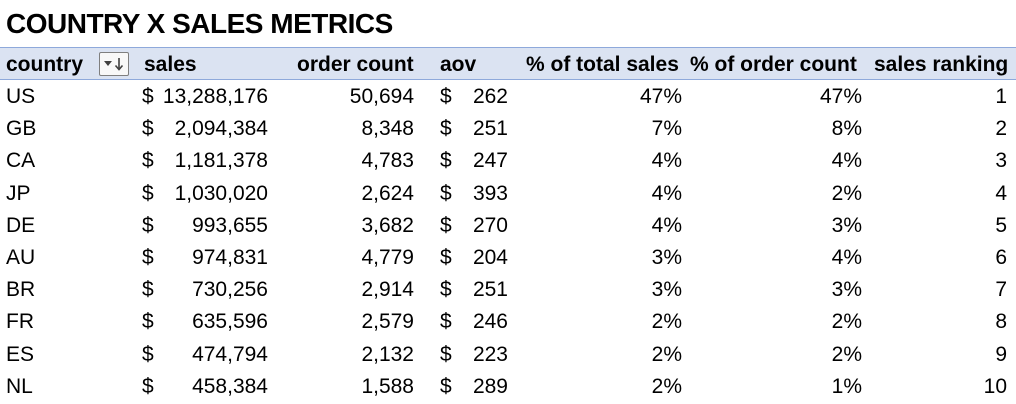 The height and width of the screenshot is (404, 1016). I want to click on cell-country: ES, so click(20, 354).